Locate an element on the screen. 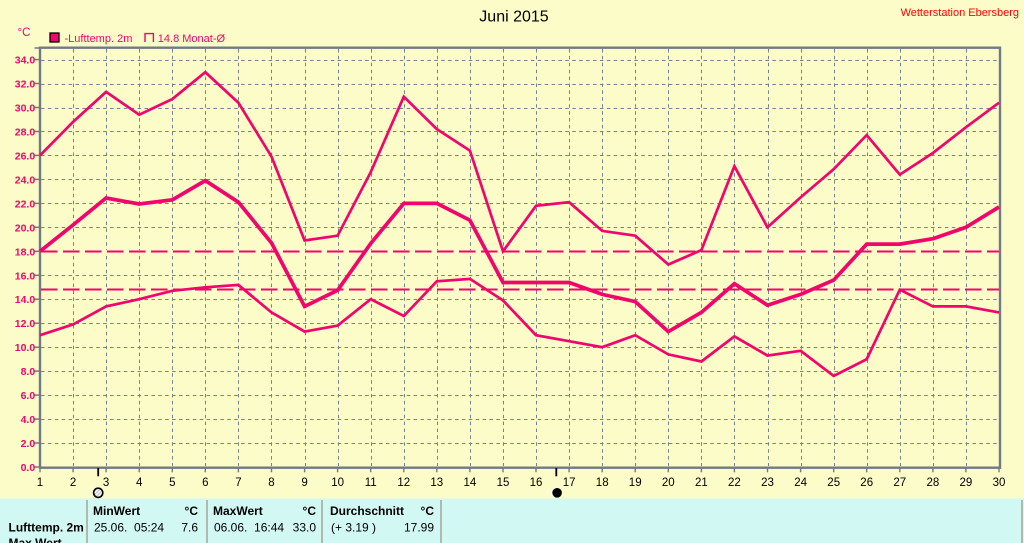 The width and height of the screenshot is (1024, 543). svg-text: 14.8 Monat-Ø is located at coordinates (192, 39).